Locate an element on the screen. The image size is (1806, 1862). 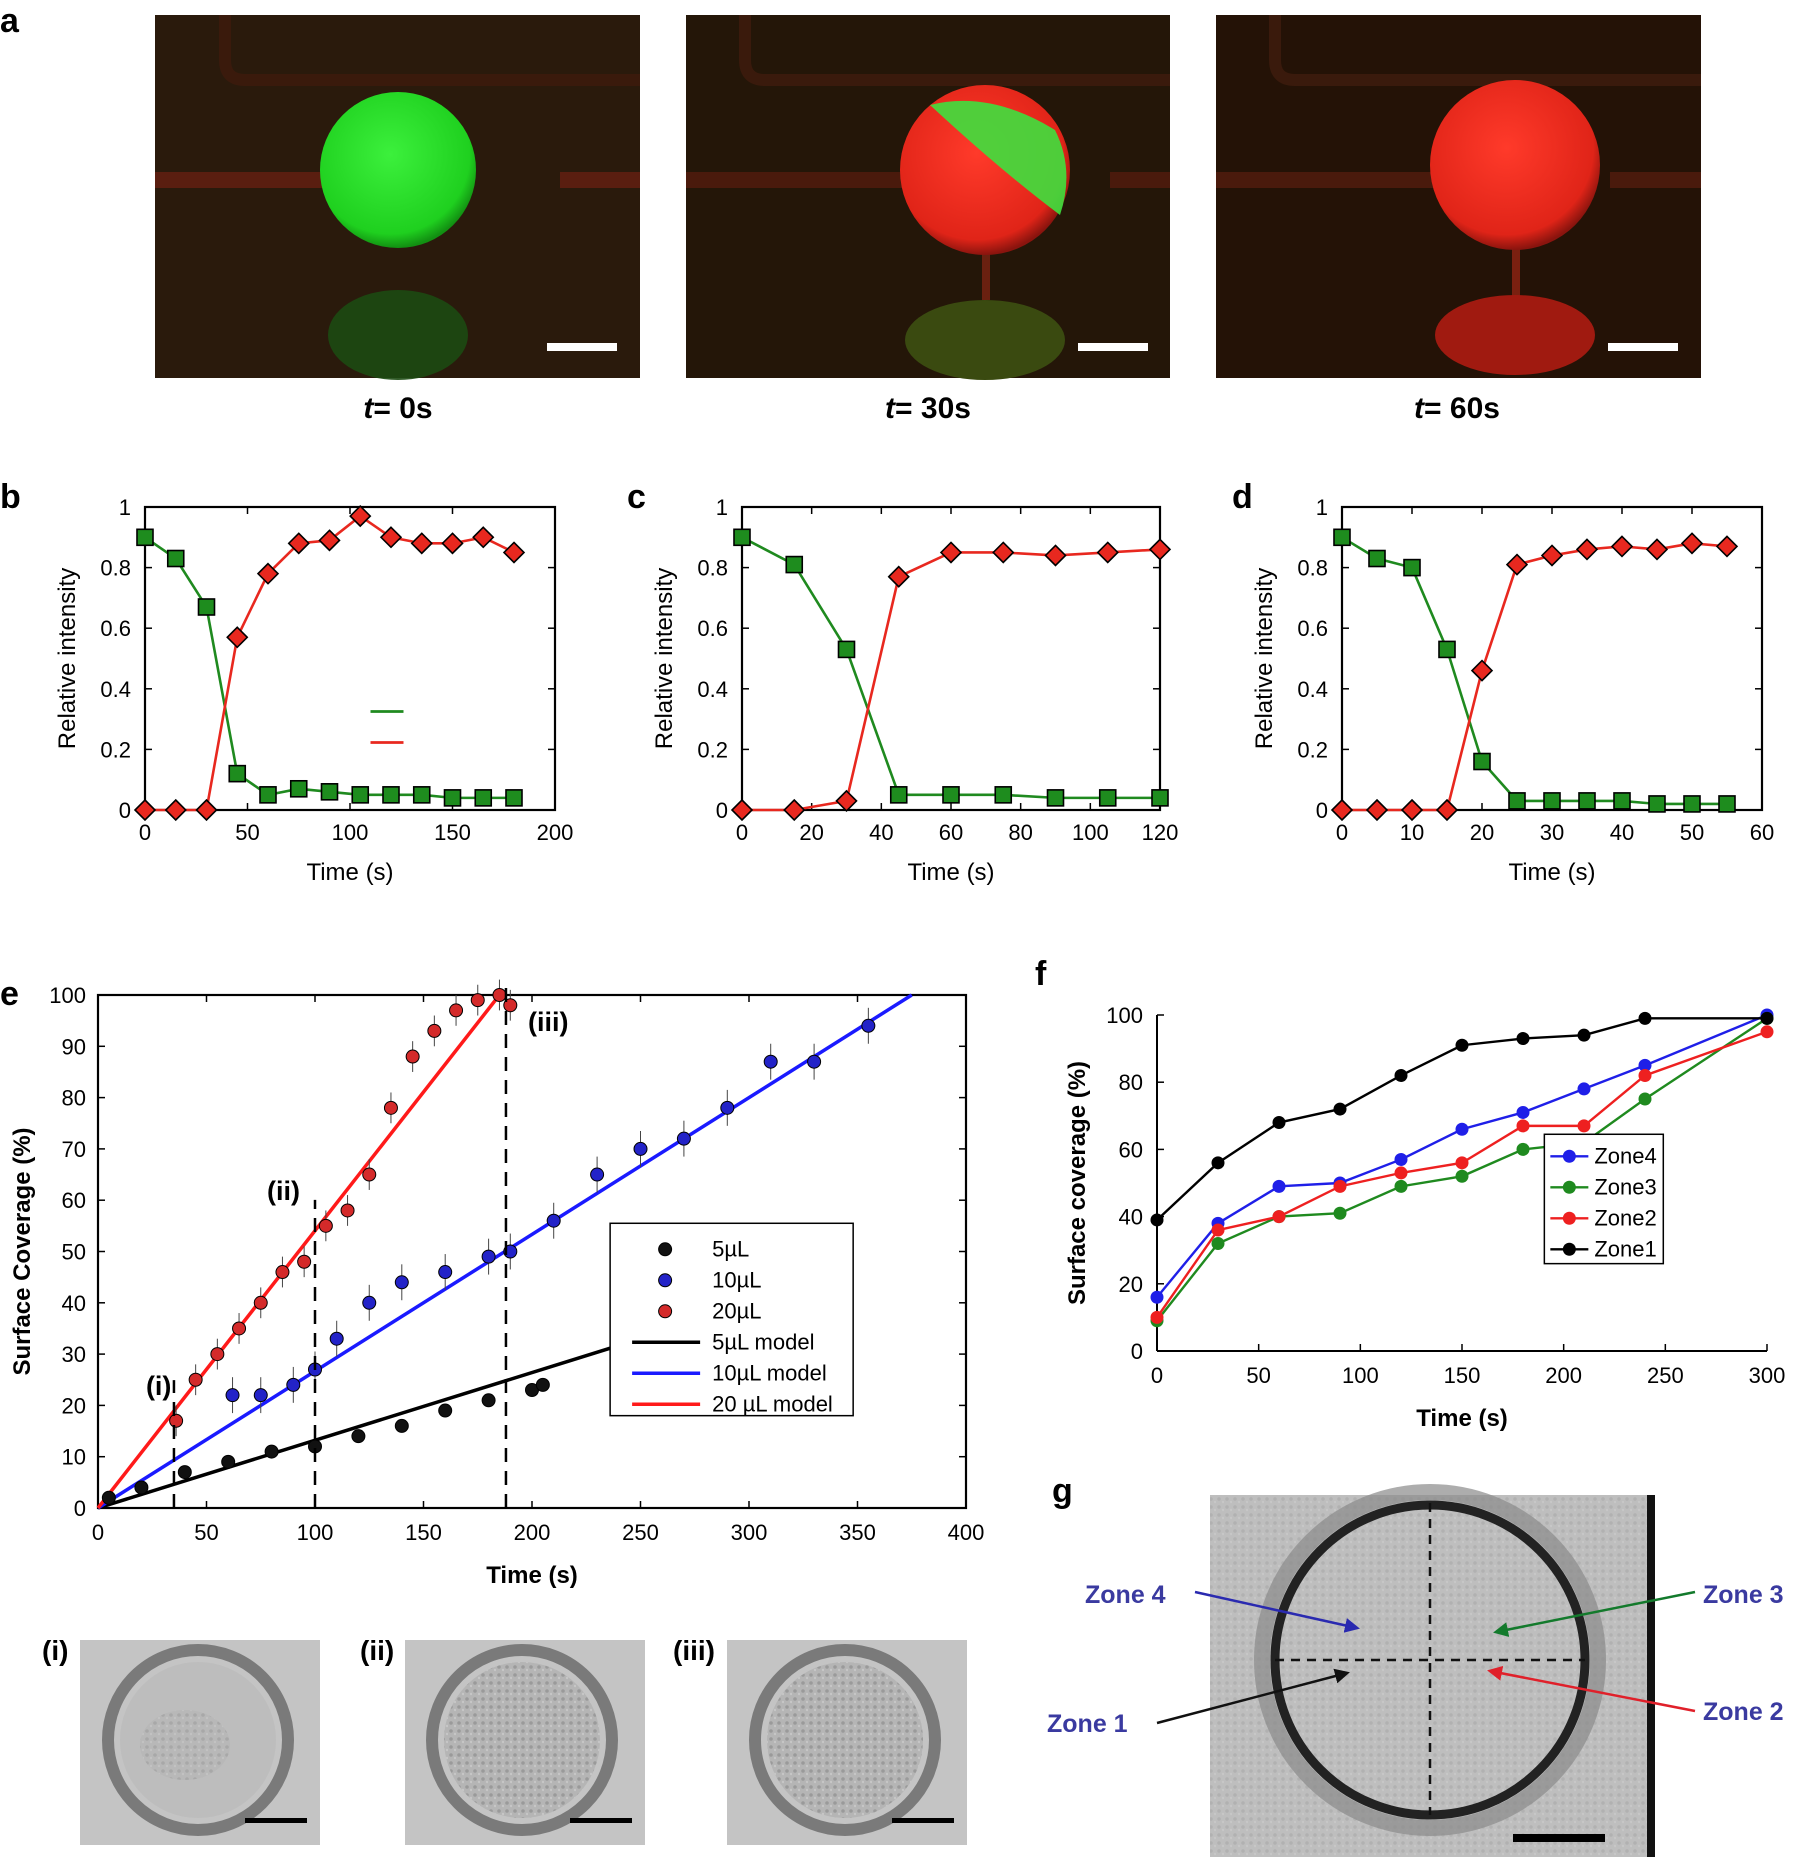
legend-label: 5µL model is located at coordinates (763, 1341).